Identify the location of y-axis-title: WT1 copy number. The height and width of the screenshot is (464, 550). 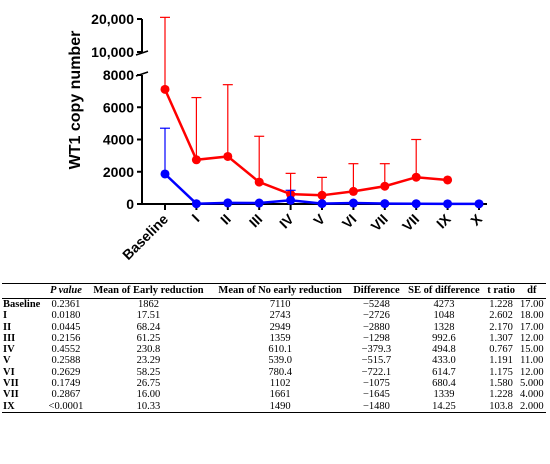
(75, 100).